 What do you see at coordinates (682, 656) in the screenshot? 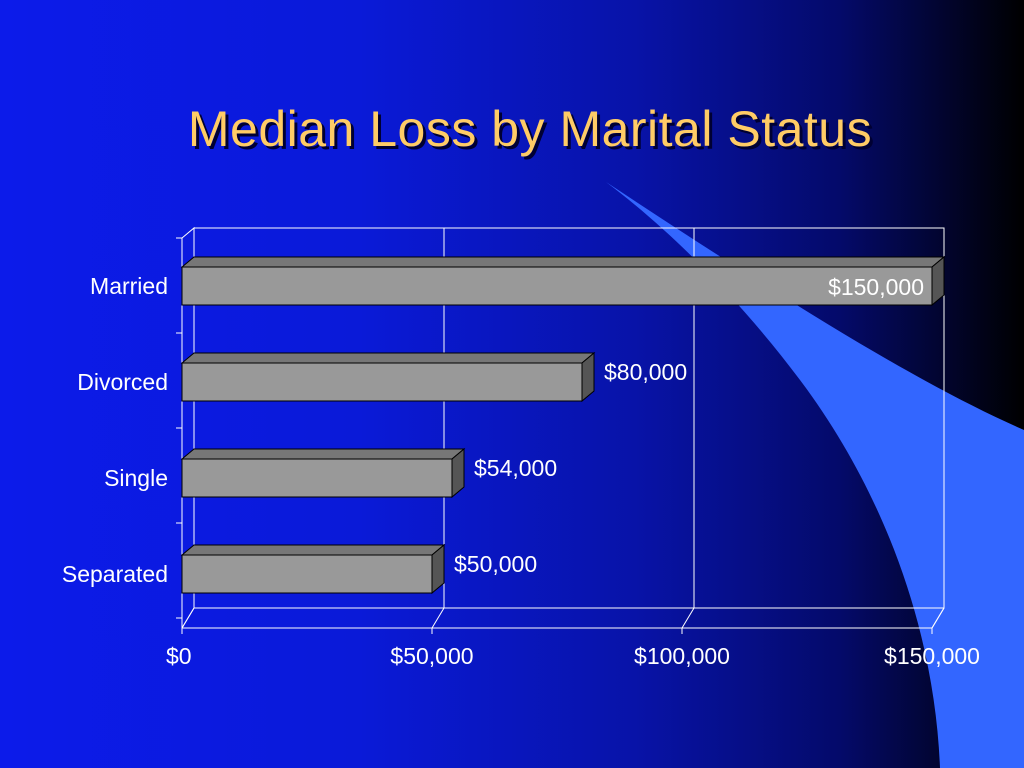
I see `tick-label-2: $100,000` at bounding box center [682, 656].